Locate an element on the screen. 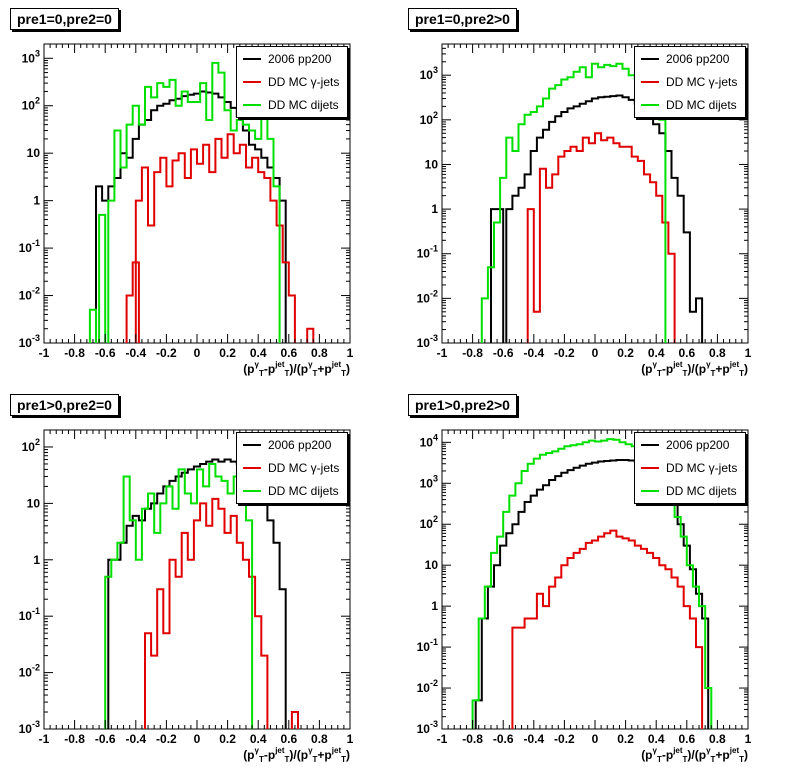 The height and width of the screenshot is (772, 796). plot-title: pre1=0,pre2>0 is located at coordinates (462, 19).